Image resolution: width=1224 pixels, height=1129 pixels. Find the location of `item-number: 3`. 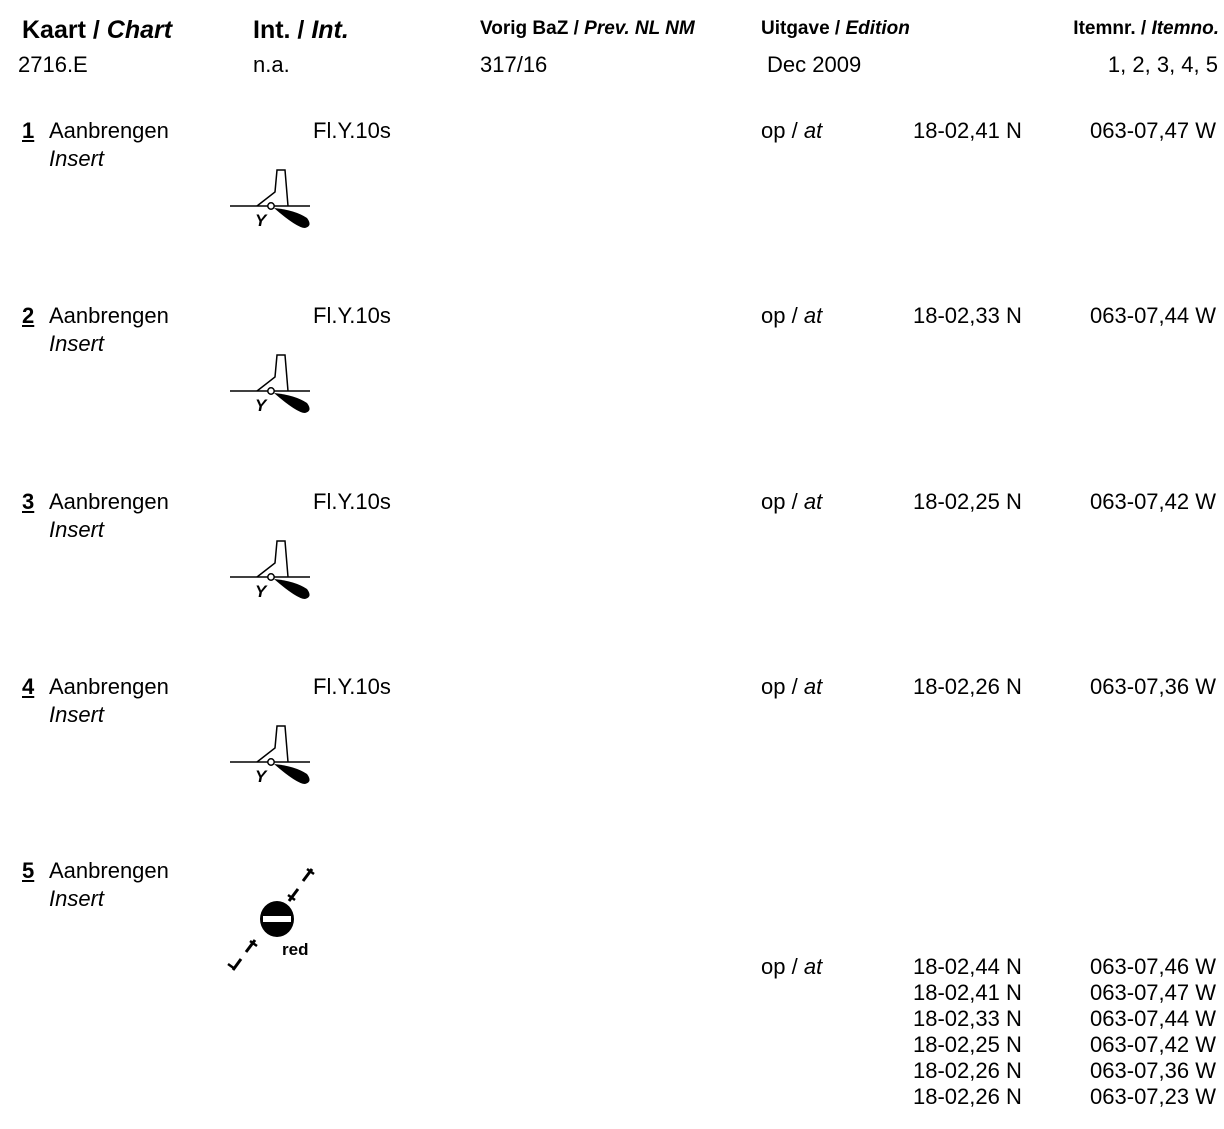

item-number: 3 is located at coordinates (28, 501).